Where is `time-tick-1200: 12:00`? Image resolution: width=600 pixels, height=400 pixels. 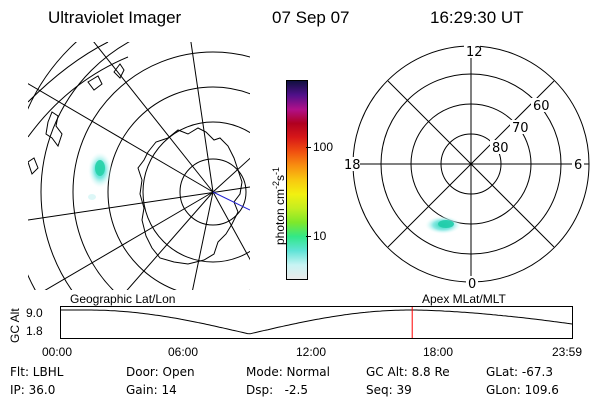
time-tick-1200: 12:00 is located at coordinates (311, 352).